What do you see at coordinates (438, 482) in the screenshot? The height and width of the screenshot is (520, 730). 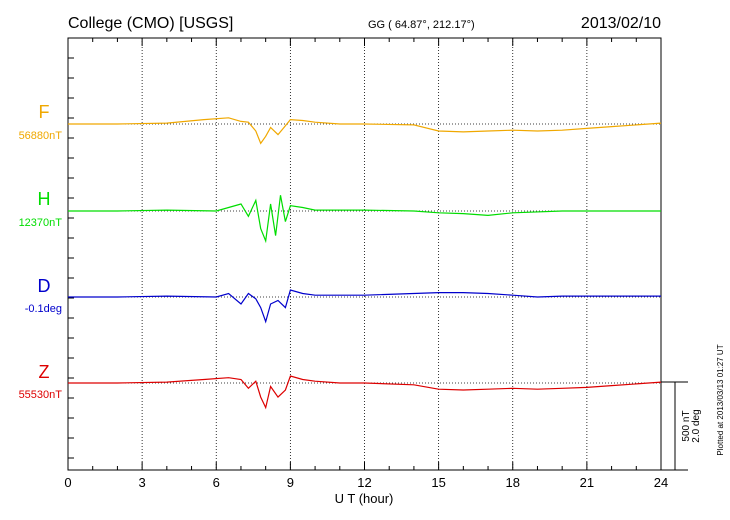 I see `x-tick-label: 15` at bounding box center [438, 482].